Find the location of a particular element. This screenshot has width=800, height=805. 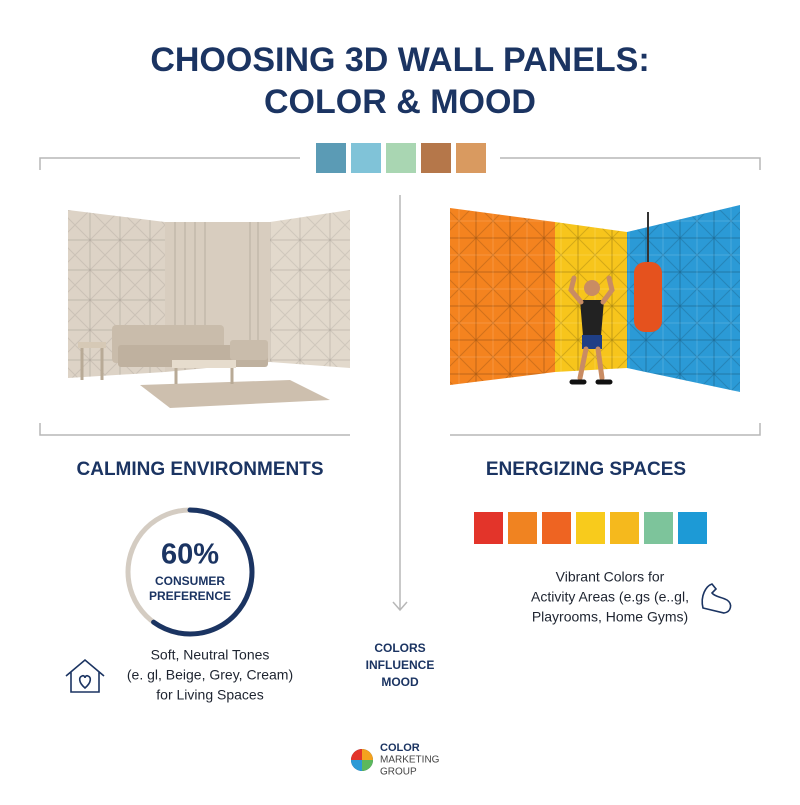

description-line: Vibrant Colors for is located at coordinates (610, 577).